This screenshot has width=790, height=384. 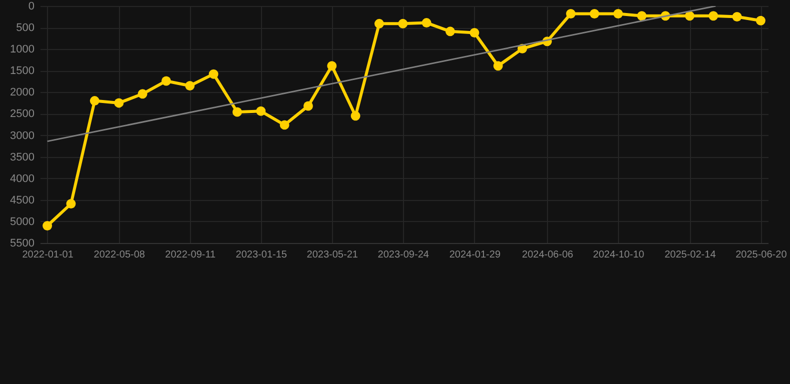 I want to click on x-tick-label: 2023-05-21, so click(x=332, y=255).